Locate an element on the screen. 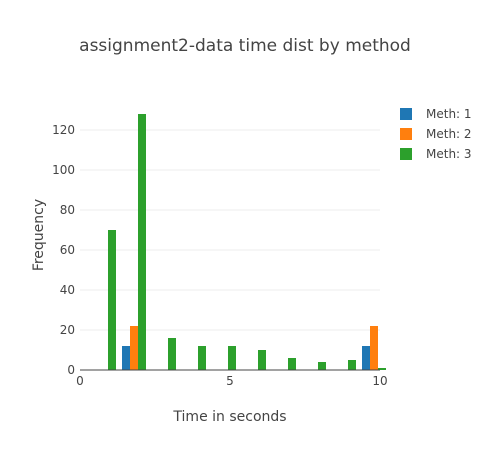 The width and height of the screenshot is (489, 450). y-tick-label: 100 is located at coordinates (63, 170).